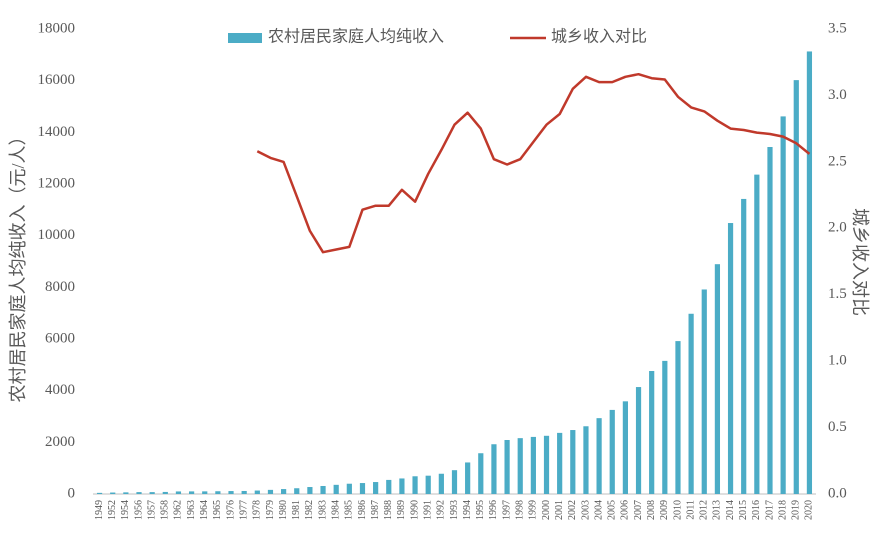  Describe the element at coordinates (837, 294) in the screenshot. I see `y2-tick-label: 1.5` at that location.